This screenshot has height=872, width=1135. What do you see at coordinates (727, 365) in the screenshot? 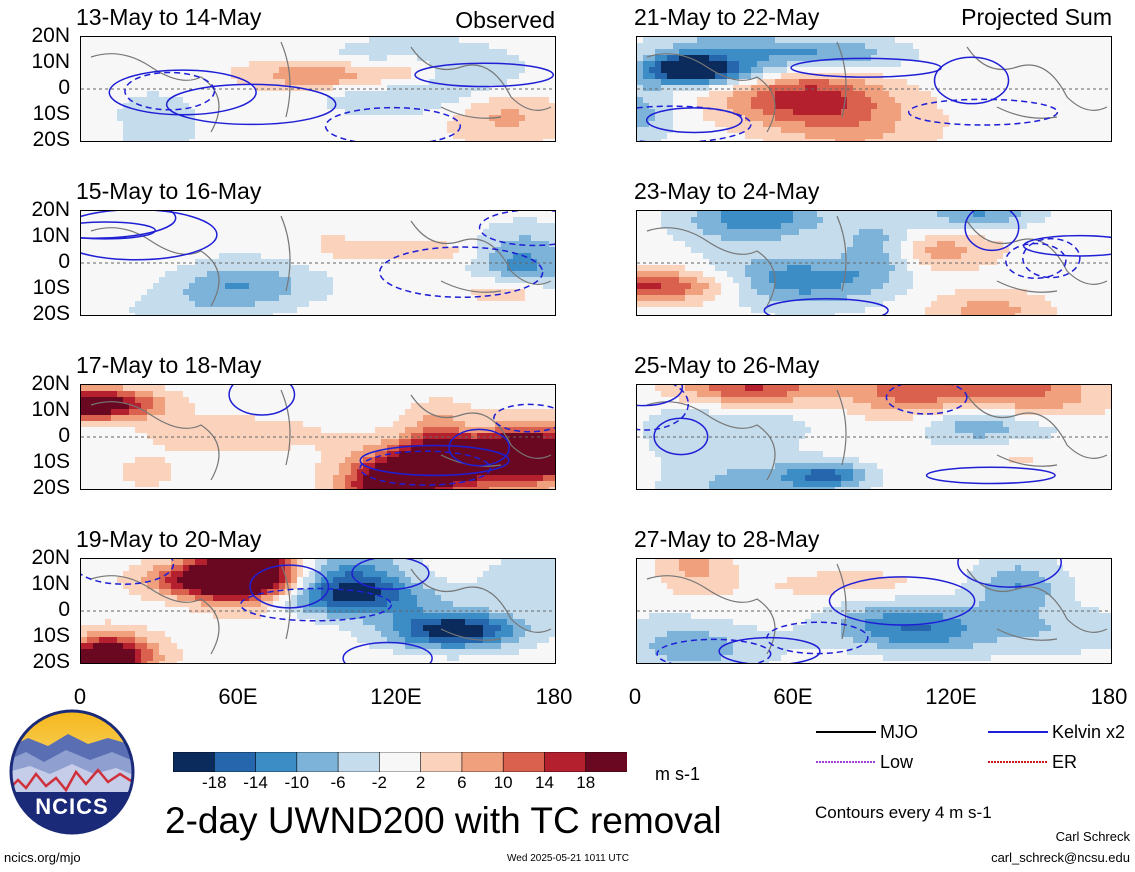
I see `panel-title: 25-May to 26-May` at bounding box center [727, 365].